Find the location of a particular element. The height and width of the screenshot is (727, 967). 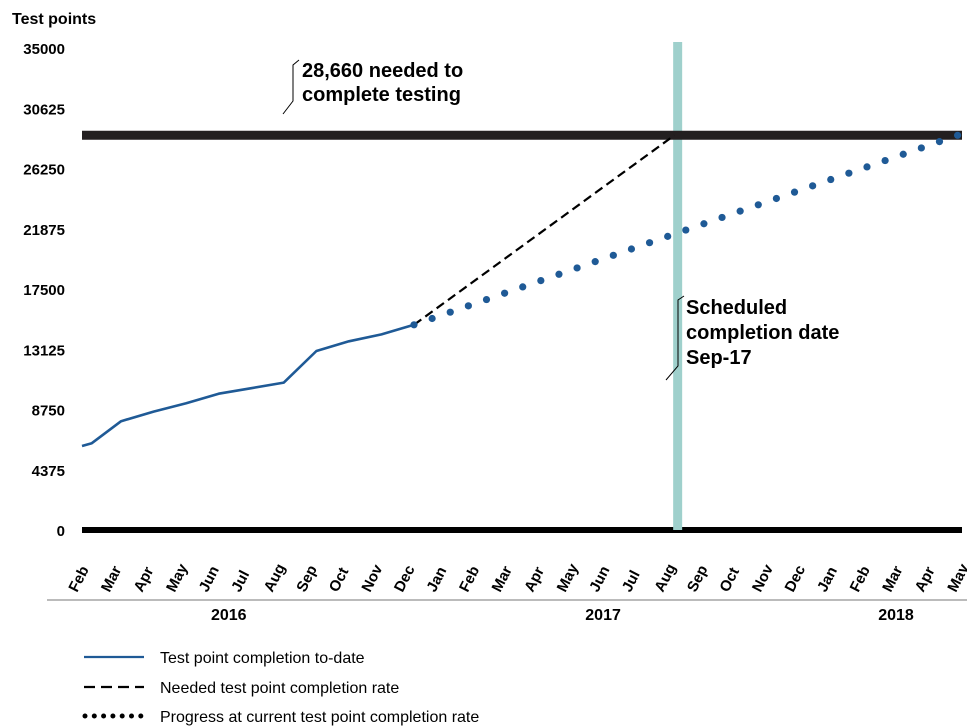

schedule-annotation-line: Scheduled is located at coordinates (736, 308).